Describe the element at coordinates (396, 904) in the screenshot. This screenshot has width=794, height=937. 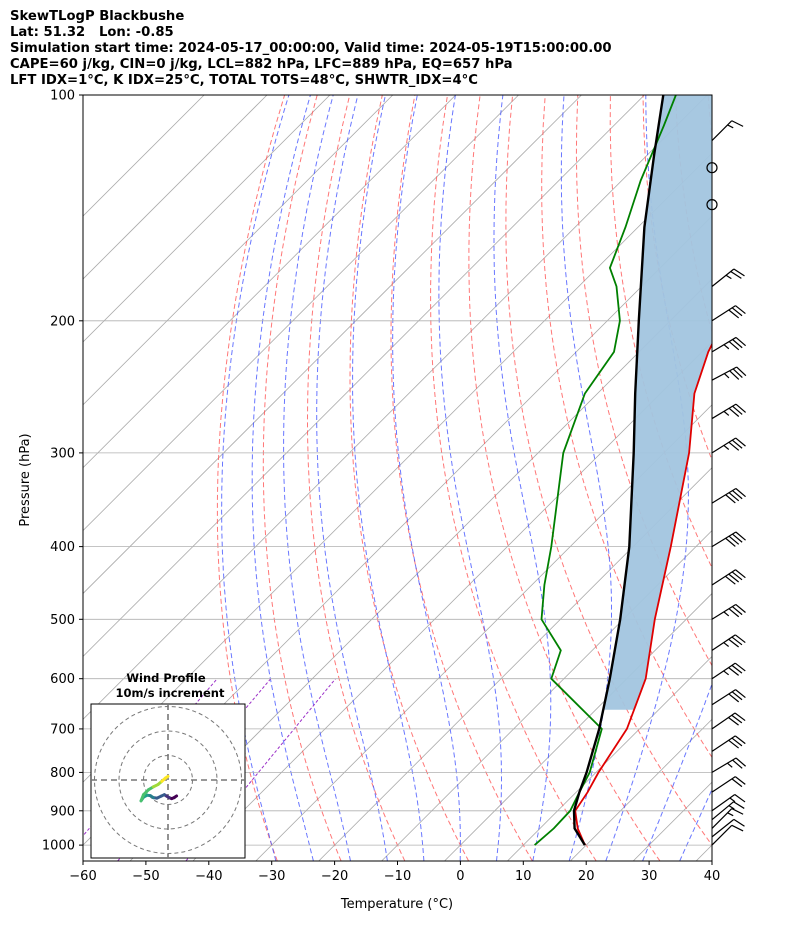
I see `x-axis-label: Temperature (°C)` at that location.